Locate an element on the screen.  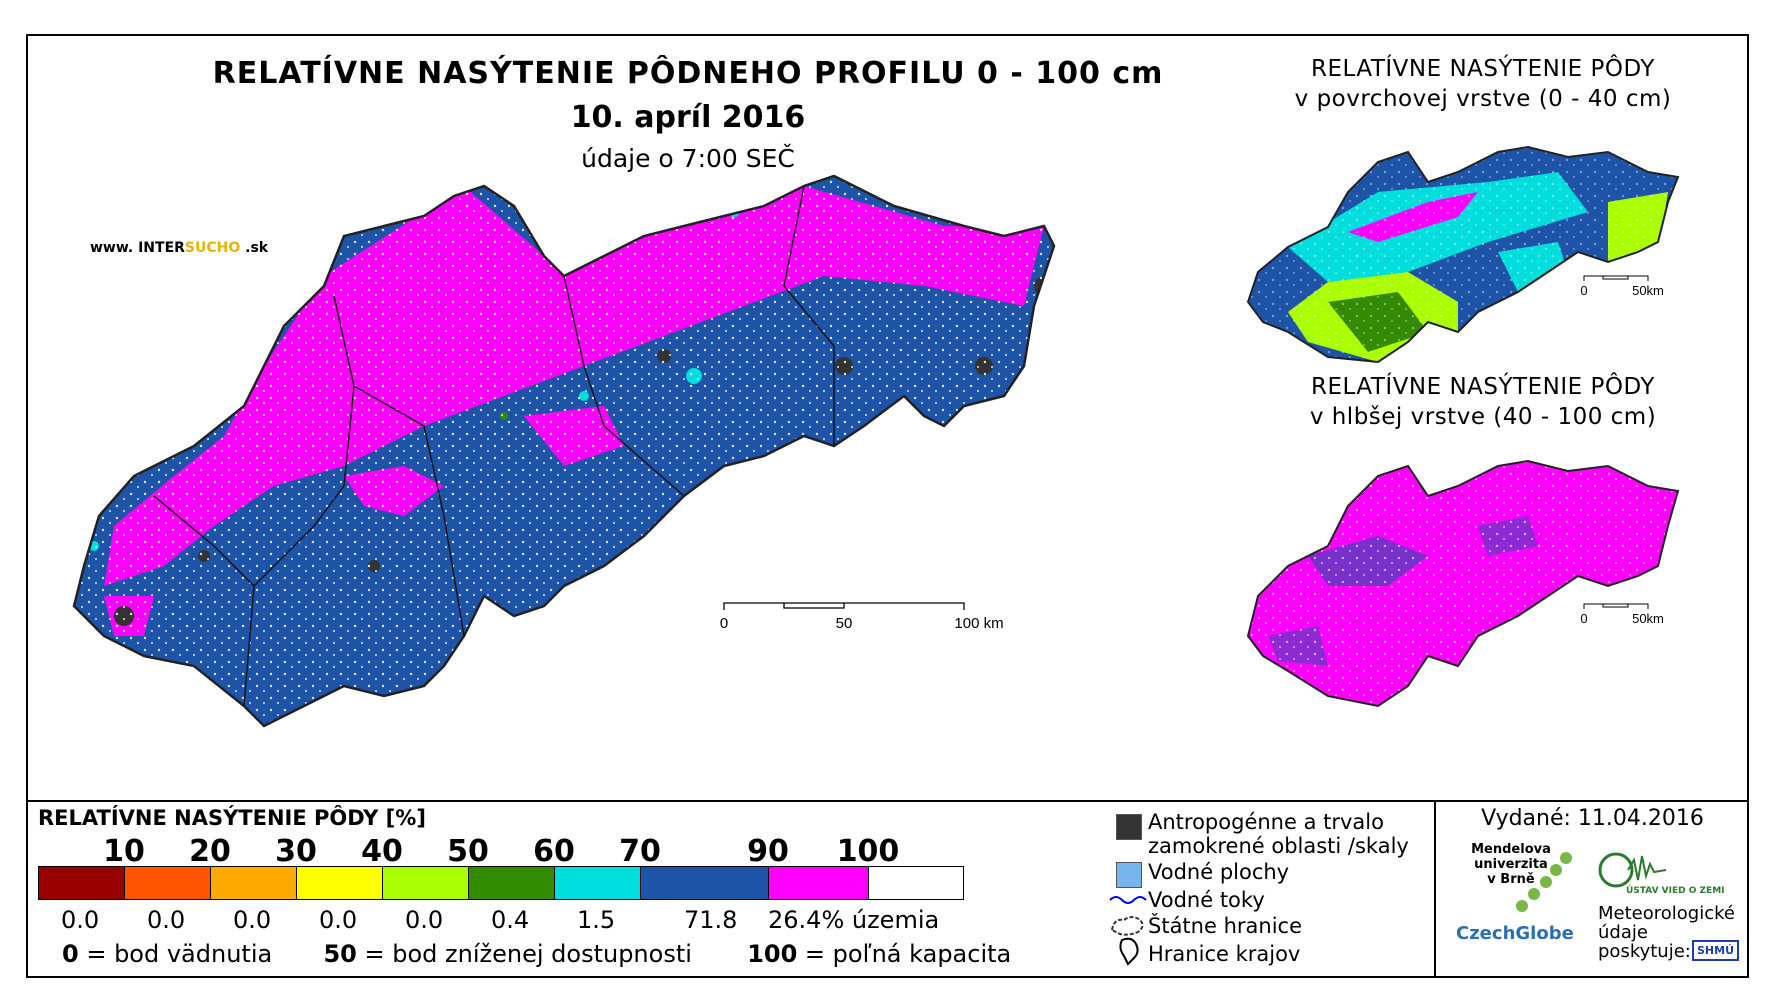
map-time: údaje o 7:00 SEČ is located at coordinates (688, 158).